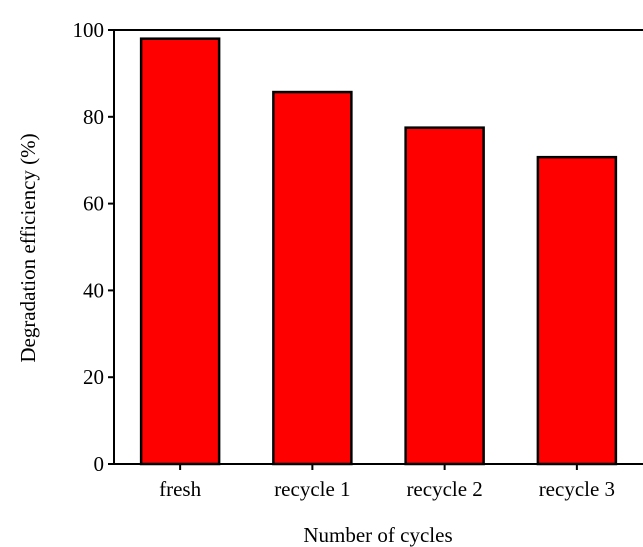 The width and height of the screenshot is (643, 547). What do you see at coordinates (312, 489) in the screenshot?
I see `x-tick-label: recycle 1` at bounding box center [312, 489].